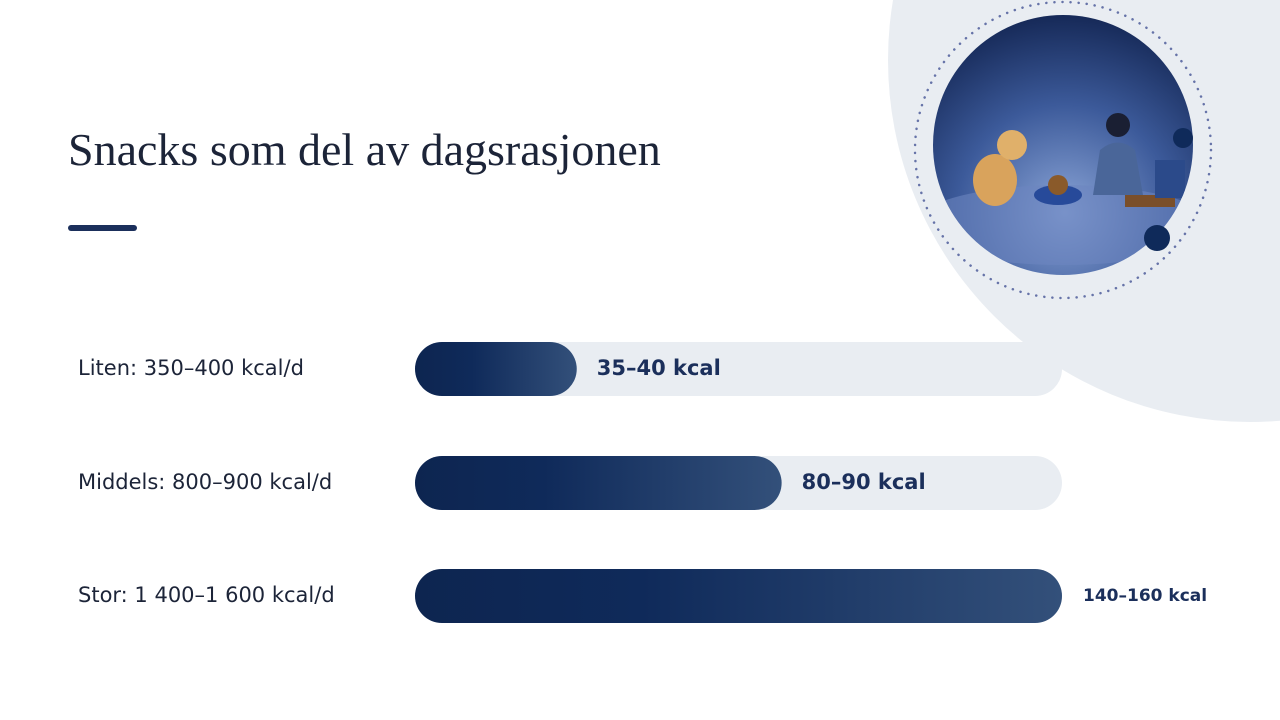  I want to click on title-underline, so click(102, 228).